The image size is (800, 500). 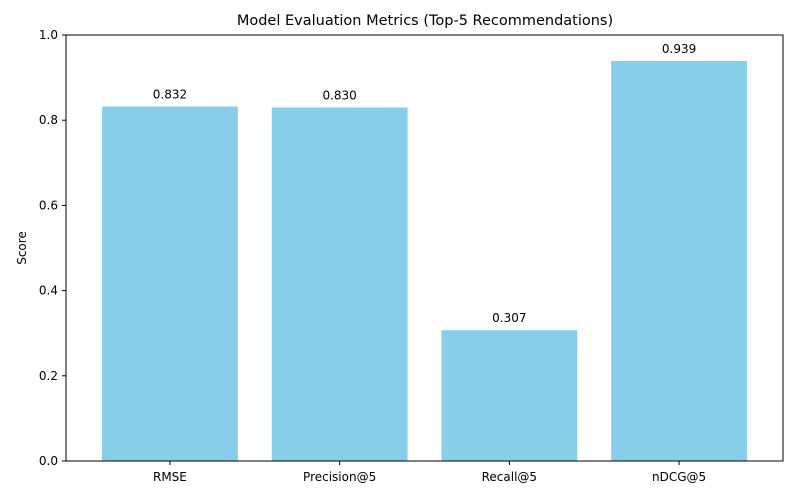 What do you see at coordinates (679, 477) in the screenshot?
I see `x-tick-label: nDCG@5` at bounding box center [679, 477].